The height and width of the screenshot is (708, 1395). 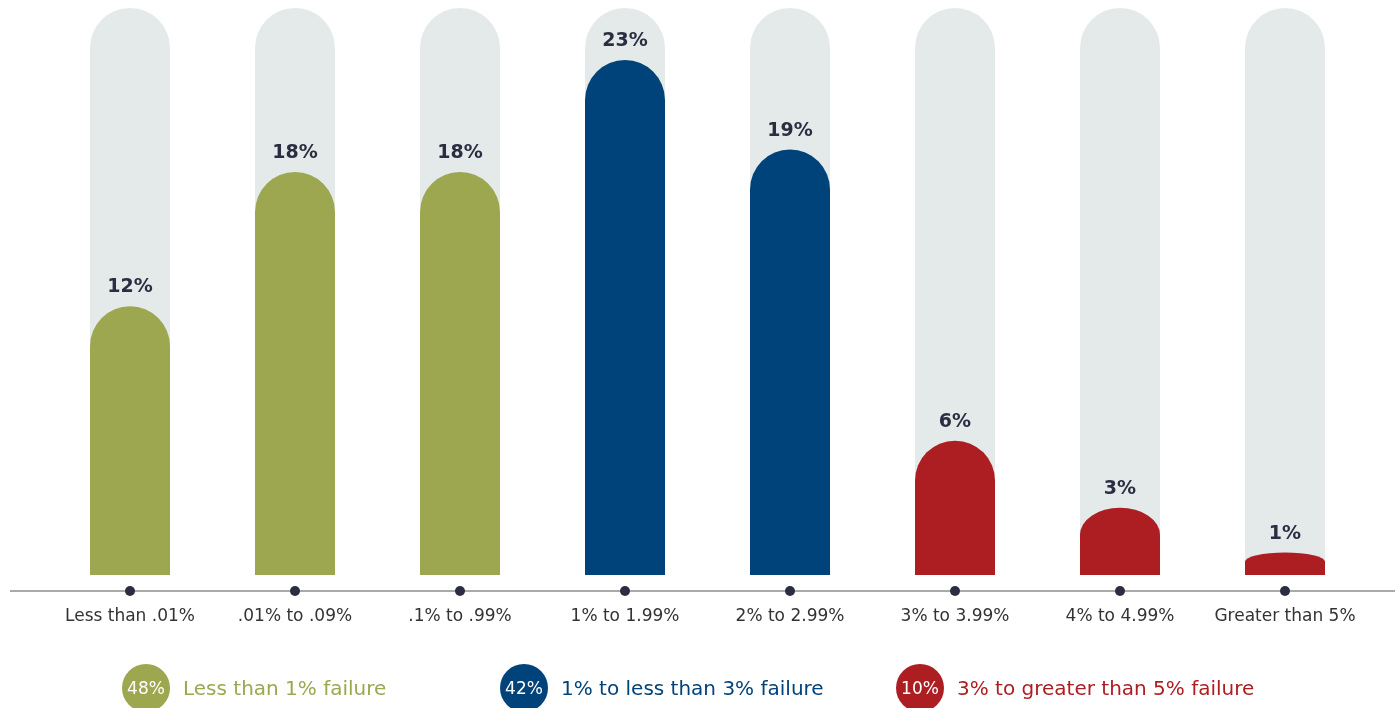 What do you see at coordinates (625, 615) in the screenshot?
I see `x-tick-label: 1% to 1.99%` at bounding box center [625, 615].